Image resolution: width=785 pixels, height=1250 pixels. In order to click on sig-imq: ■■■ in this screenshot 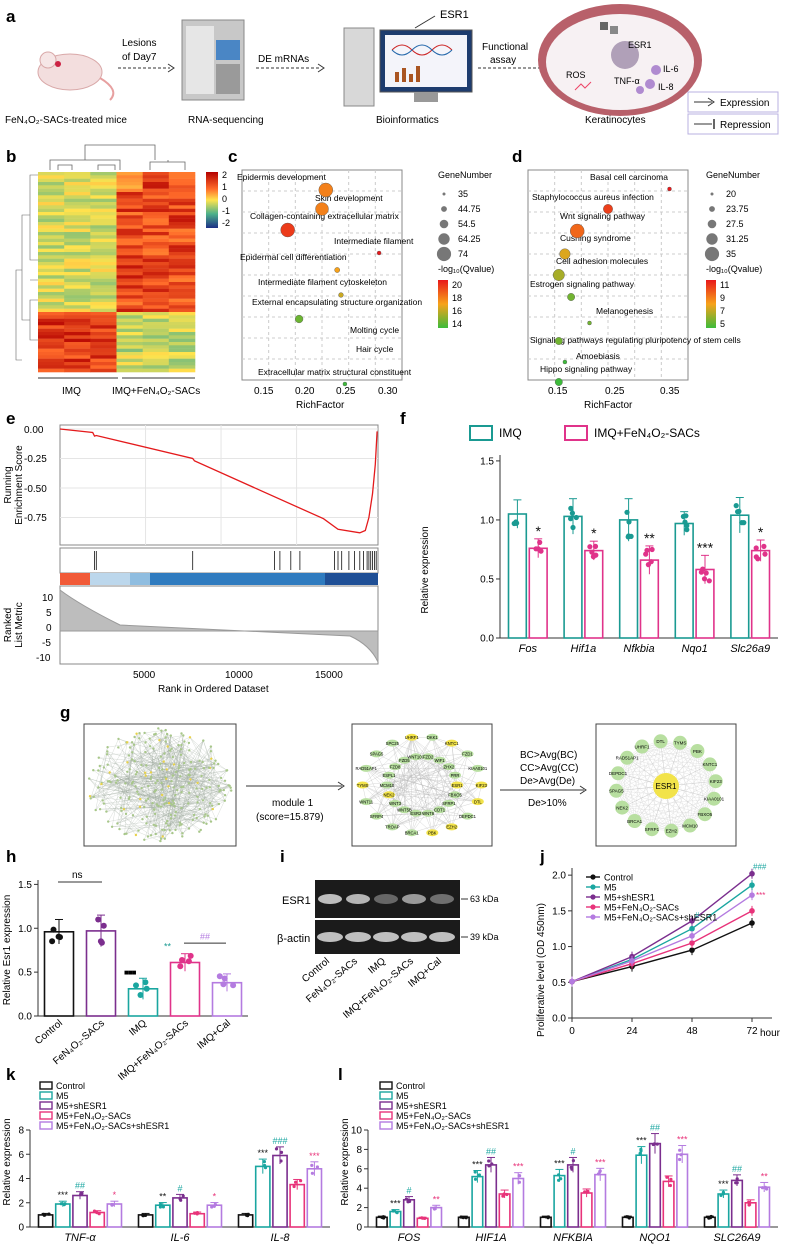, I will do `click(130, 972)`.